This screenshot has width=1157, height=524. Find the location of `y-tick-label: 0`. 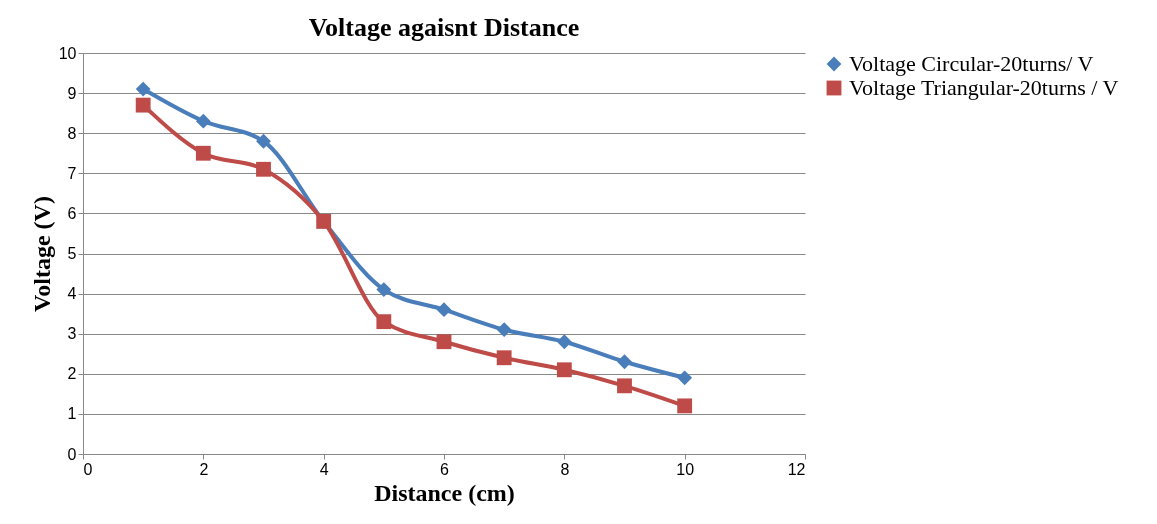

y-tick-label: 0 is located at coordinates (72, 454).